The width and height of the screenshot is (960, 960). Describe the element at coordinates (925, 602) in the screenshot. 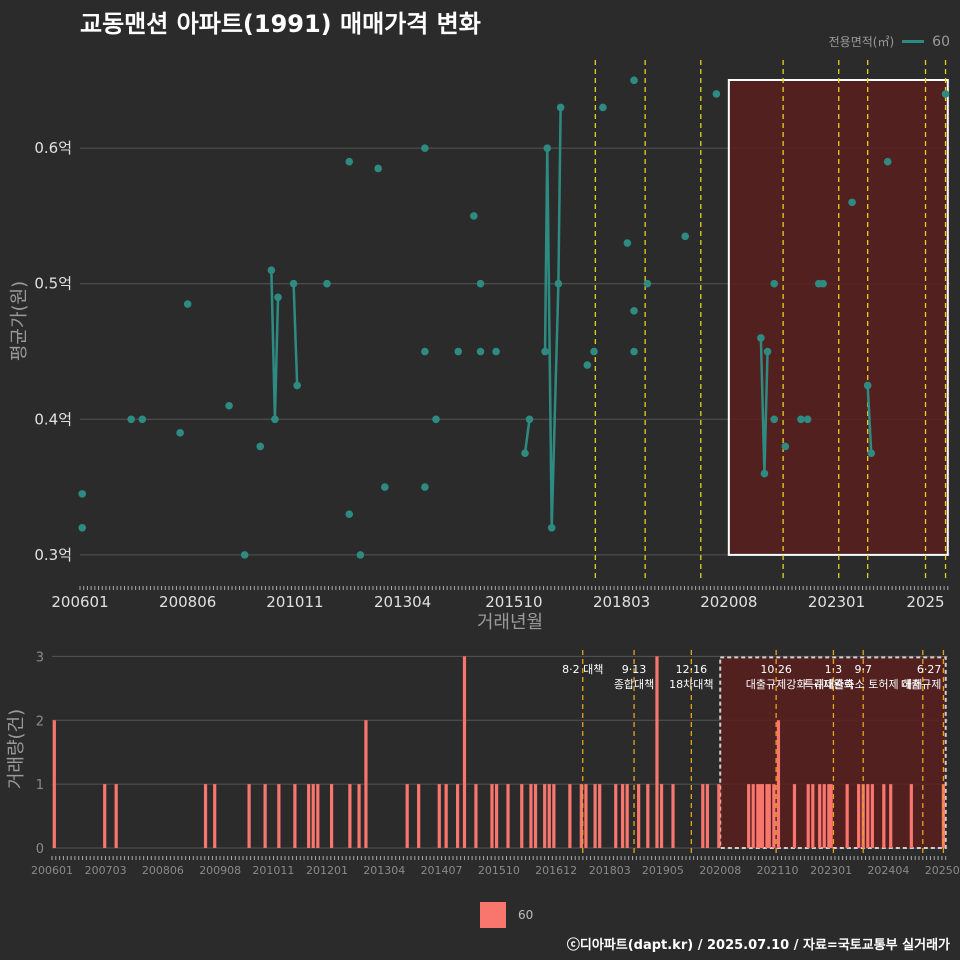

I see `x-tick-label: 2025` at that location.